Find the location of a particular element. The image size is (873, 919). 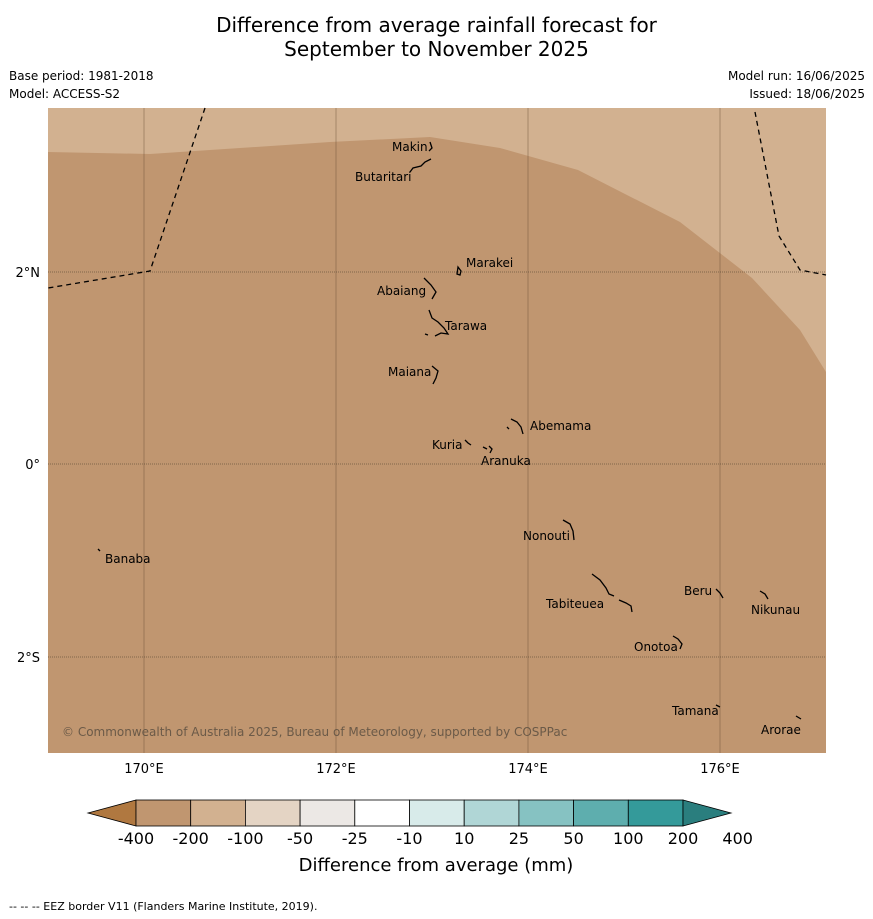

colorbar: -400 -200 -100 -50 -25 -10 10 25 50 100 200 400 is located at coordinates (419, 823).